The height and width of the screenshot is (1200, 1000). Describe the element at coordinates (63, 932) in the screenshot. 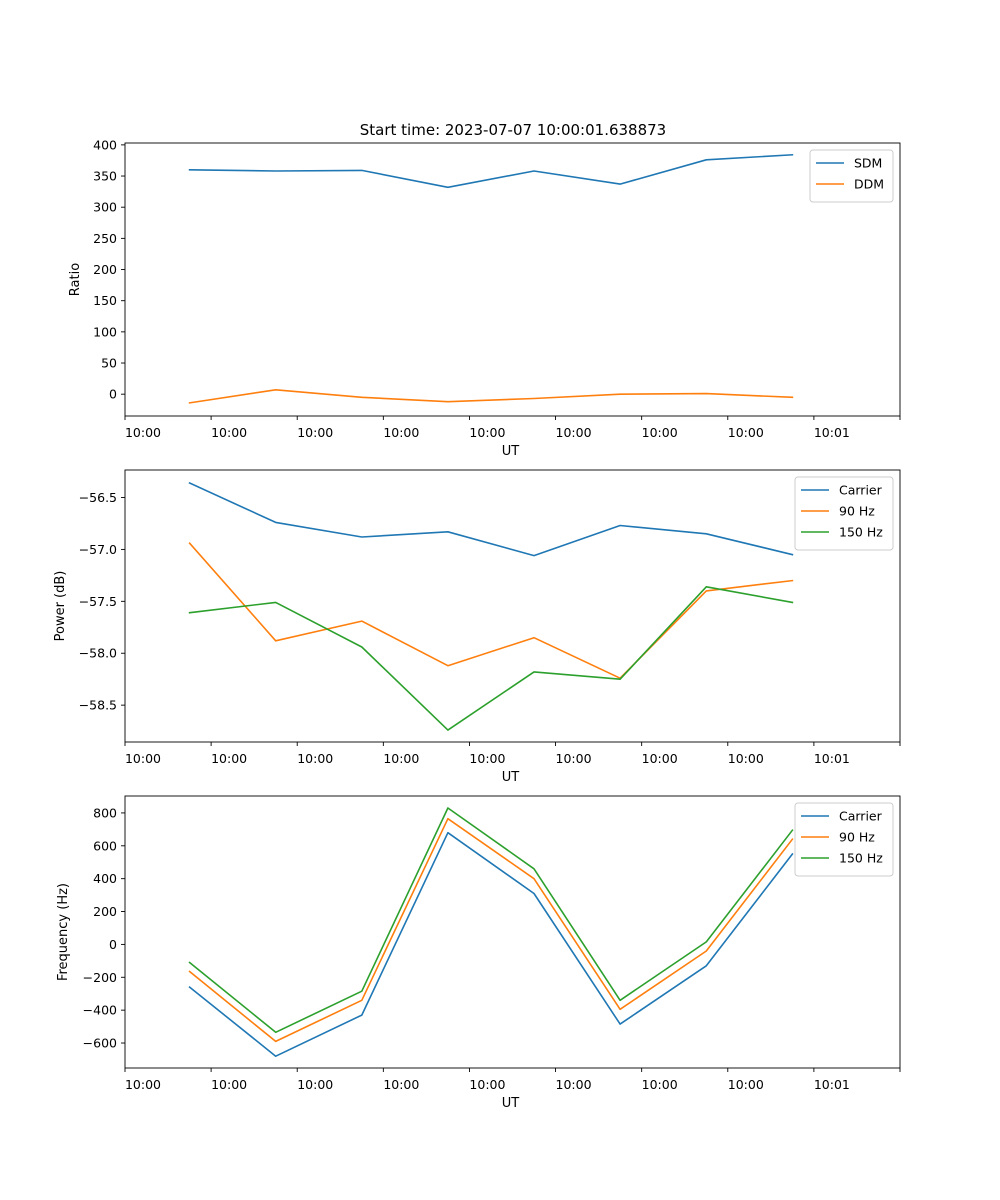

I see `y-axis-label: Frequency (Hz)` at that location.